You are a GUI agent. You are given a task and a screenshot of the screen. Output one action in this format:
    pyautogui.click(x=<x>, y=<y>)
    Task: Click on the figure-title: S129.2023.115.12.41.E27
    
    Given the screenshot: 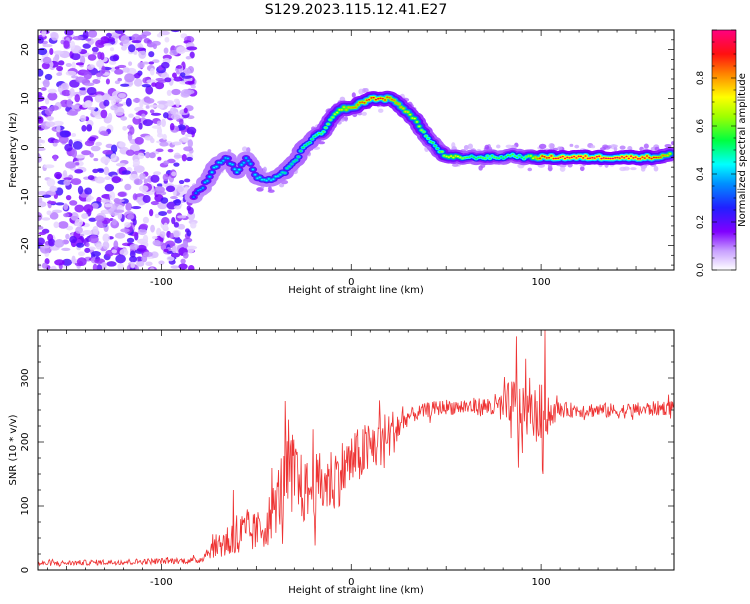 What is the action you would take?
    pyautogui.click(x=356, y=10)
    